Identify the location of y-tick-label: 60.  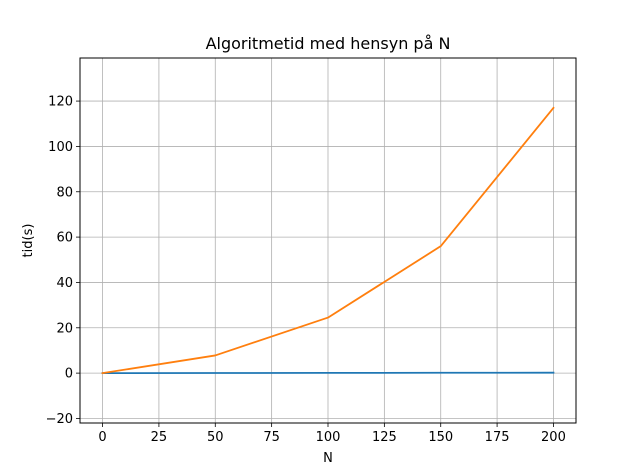
(64, 238).